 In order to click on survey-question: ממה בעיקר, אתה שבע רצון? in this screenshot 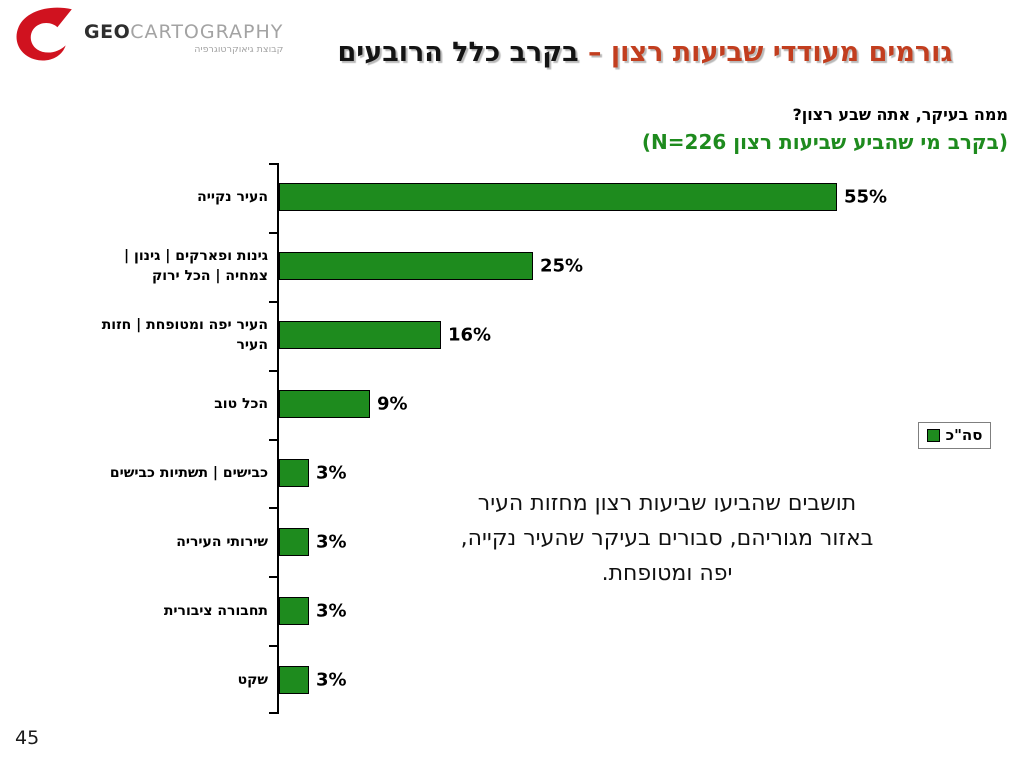, I will do `click(900, 114)`.